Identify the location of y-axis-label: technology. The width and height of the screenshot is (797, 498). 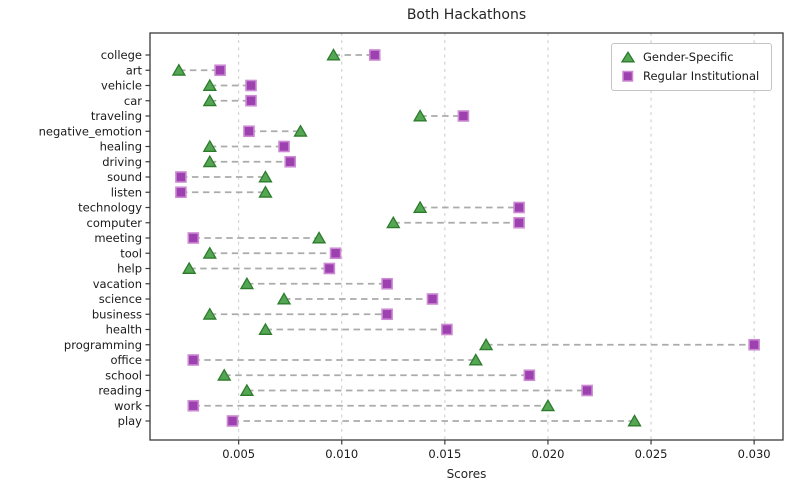
(110, 208).